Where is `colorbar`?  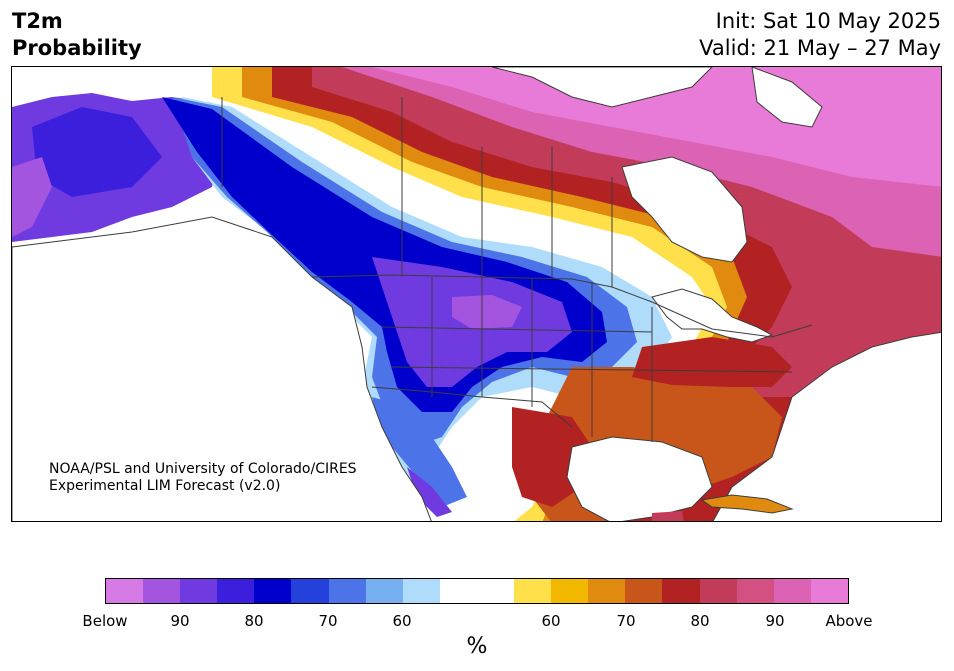
colorbar is located at coordinates (477, 591).